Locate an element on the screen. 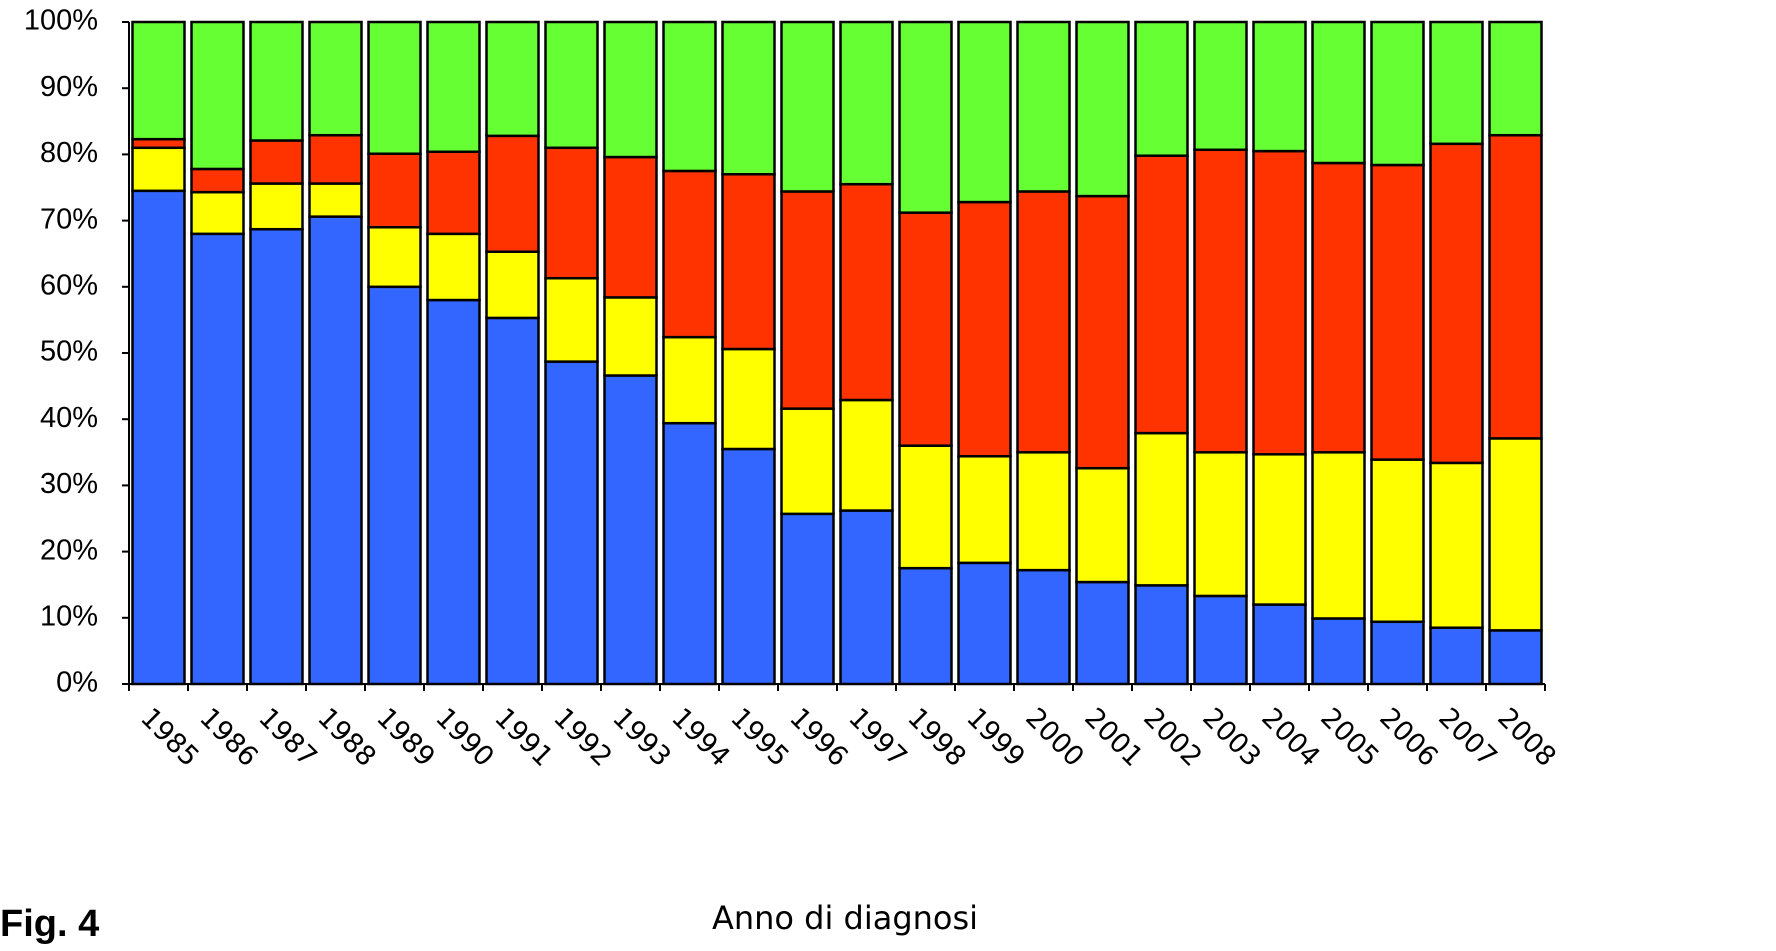  x-tick-label: 2003 is located at coordinates (1231, 737).